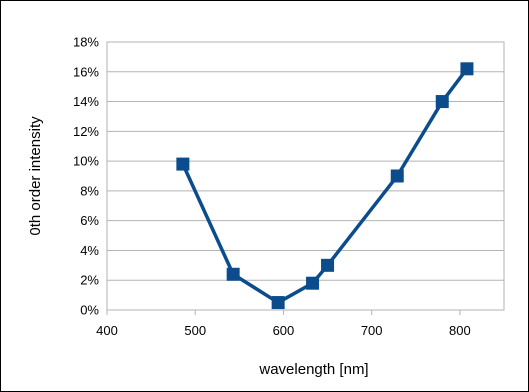  I want to click on x-tick-label: 400, so click(107, 330).